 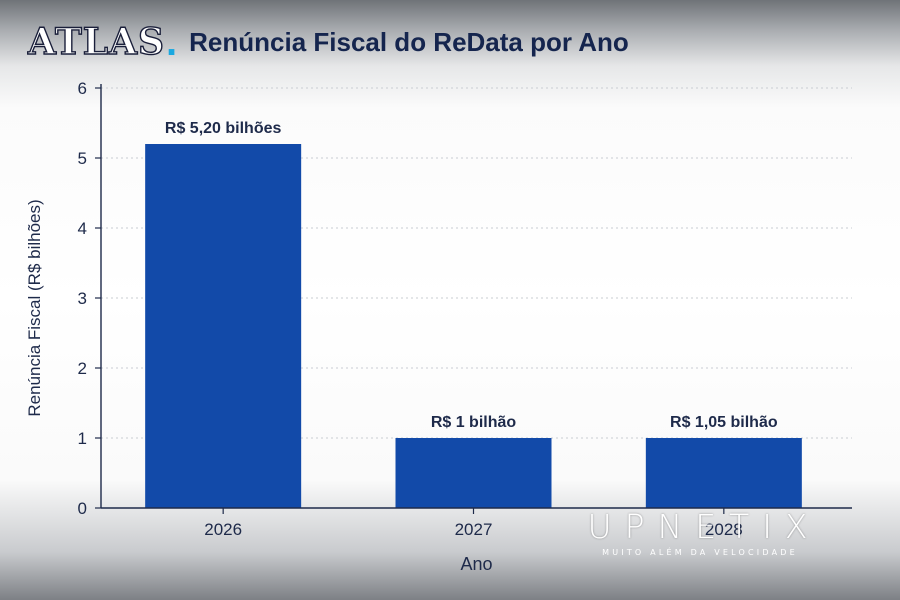 I want to click on upnetix-watermark: UPNETIX MUITO ALÉM DA VELOCIDADE, so click(x=700, y=532).